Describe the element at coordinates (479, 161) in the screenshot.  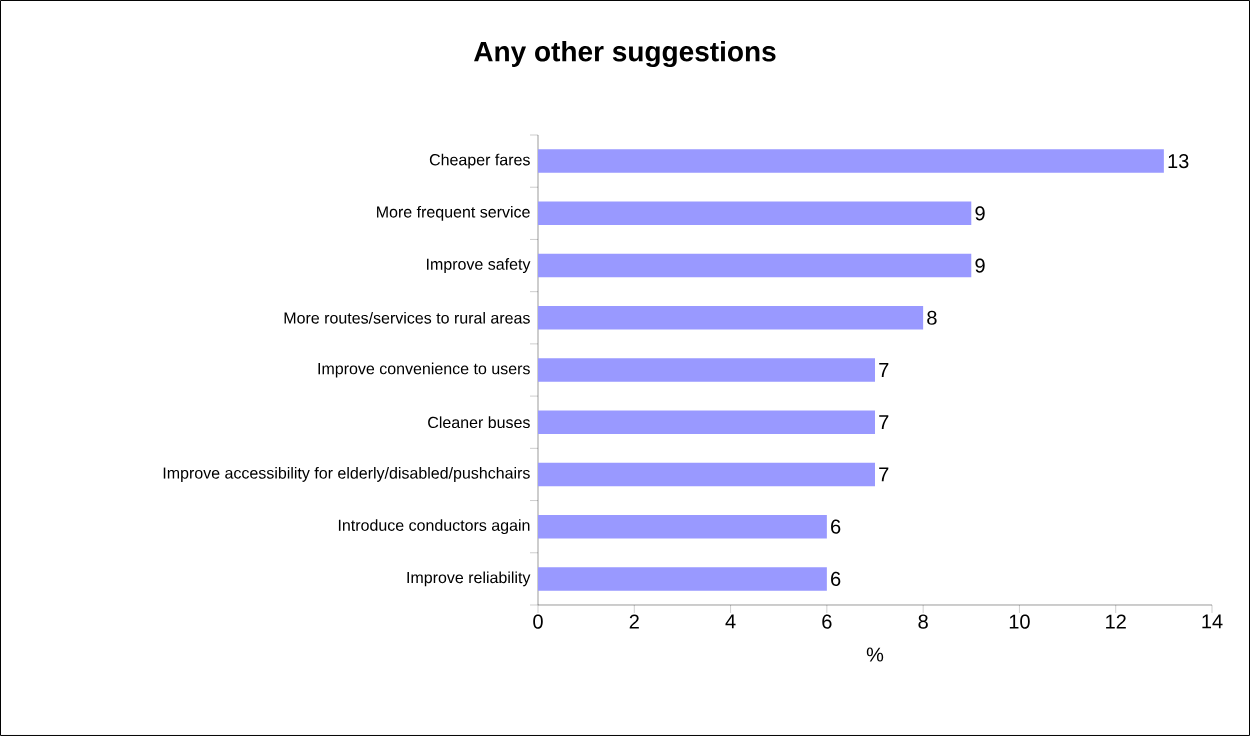
I see `y-tick-label: Cheaper fares` at that location.